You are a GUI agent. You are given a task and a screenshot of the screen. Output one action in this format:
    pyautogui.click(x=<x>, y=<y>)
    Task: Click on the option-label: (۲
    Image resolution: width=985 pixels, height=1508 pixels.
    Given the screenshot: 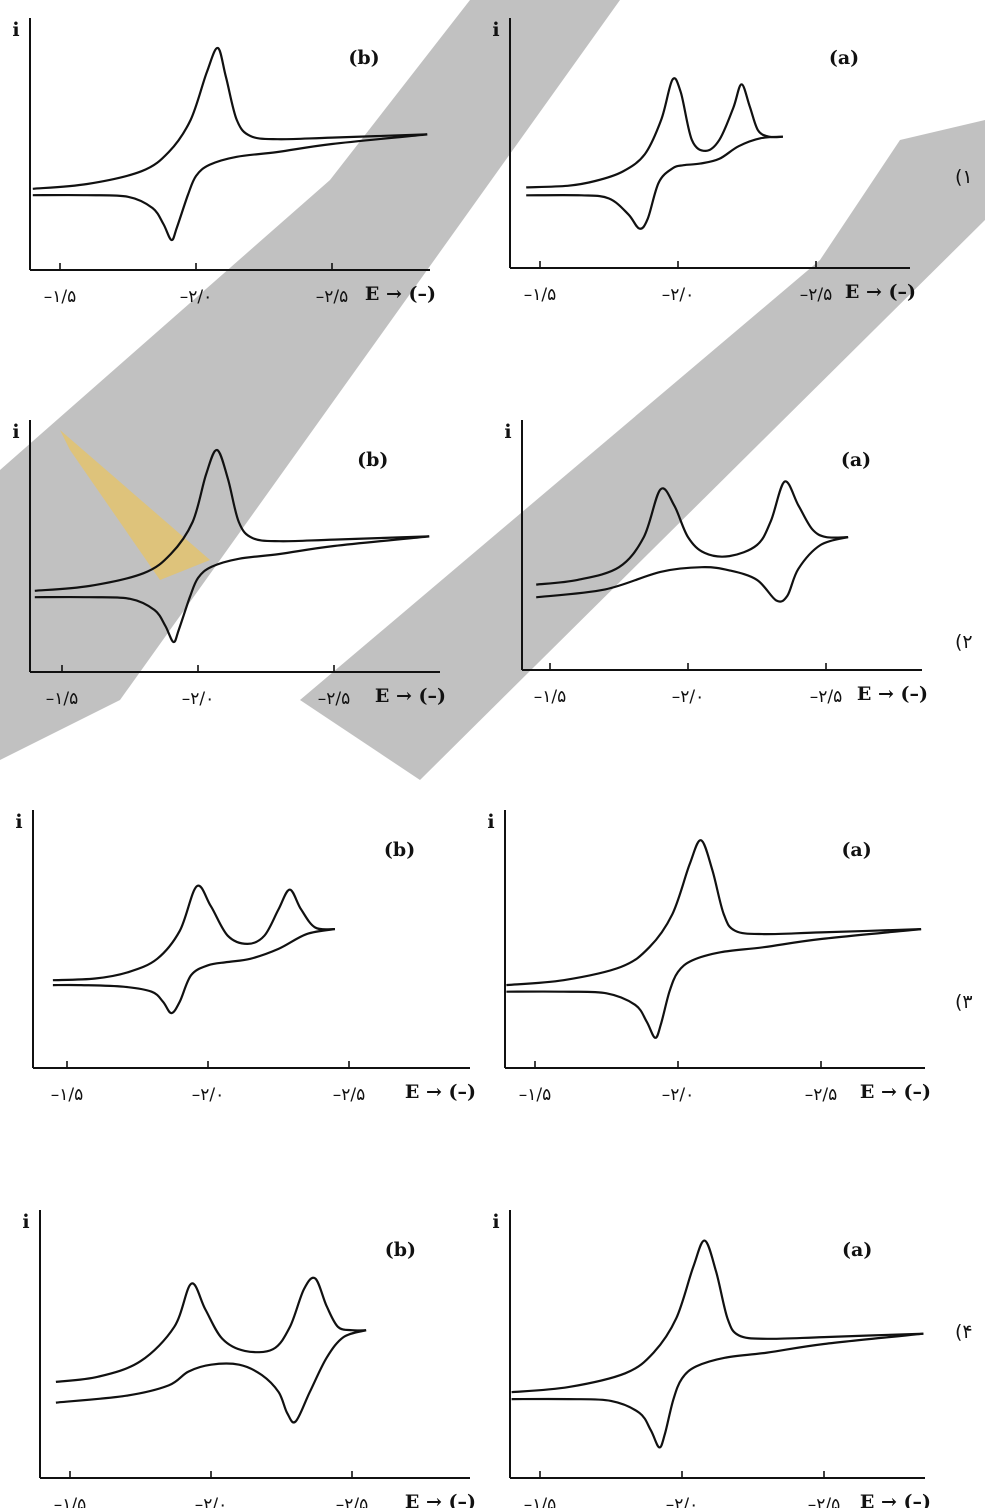 What is the action you would take?
    pyautogui.click(x=964, y=642)
    